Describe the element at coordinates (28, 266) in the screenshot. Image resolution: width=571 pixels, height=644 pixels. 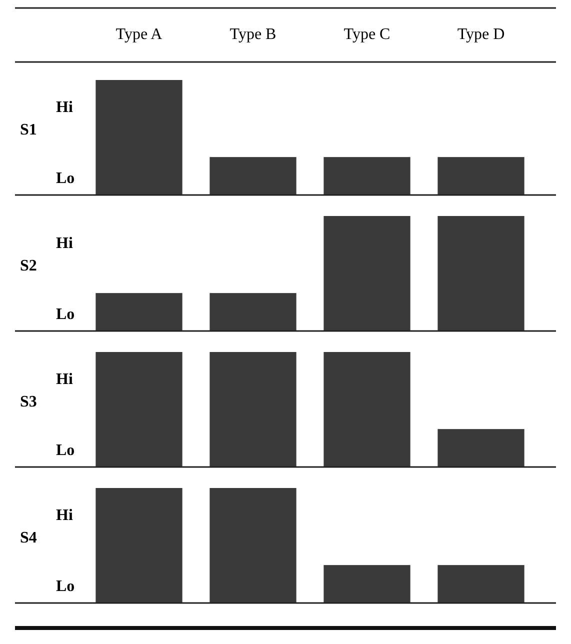
I see `text: S2` at that location.